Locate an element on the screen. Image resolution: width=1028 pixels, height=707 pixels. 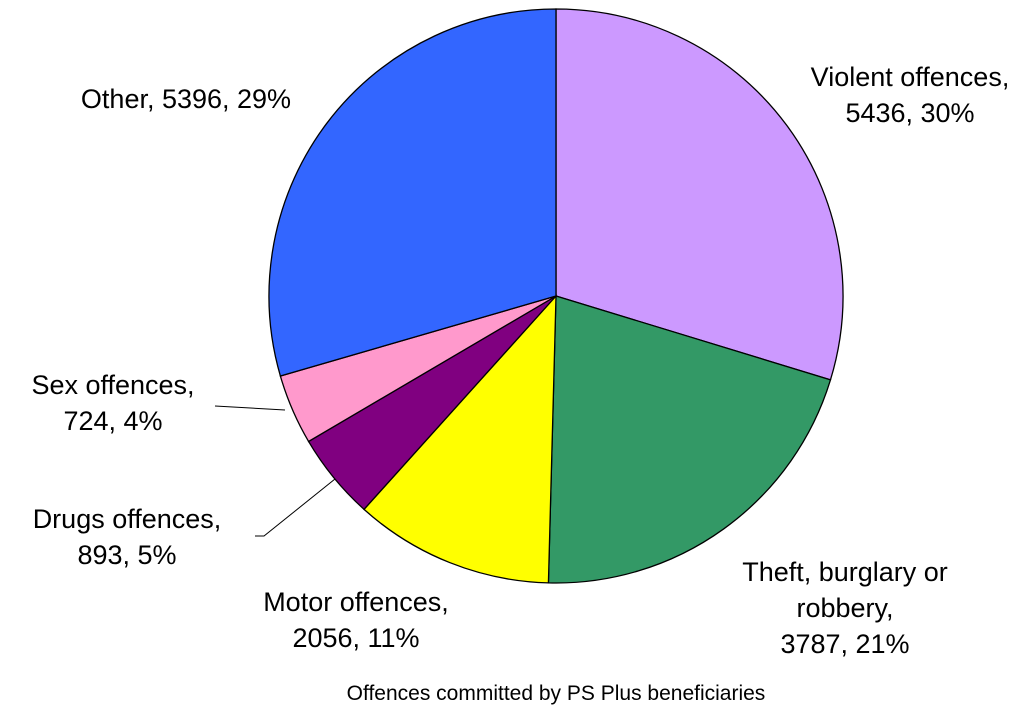
slice-label-drugs-offences: Drugs offences, 893, 5% is located at coordinates (127, 537).